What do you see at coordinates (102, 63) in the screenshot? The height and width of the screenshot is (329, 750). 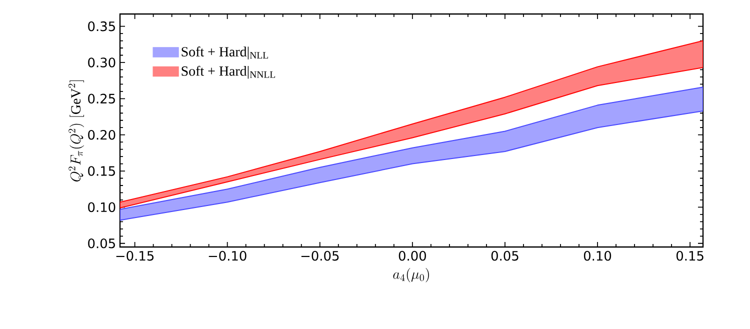 I see `y-tick-label: 0.30` at bounding box center [102, 63].